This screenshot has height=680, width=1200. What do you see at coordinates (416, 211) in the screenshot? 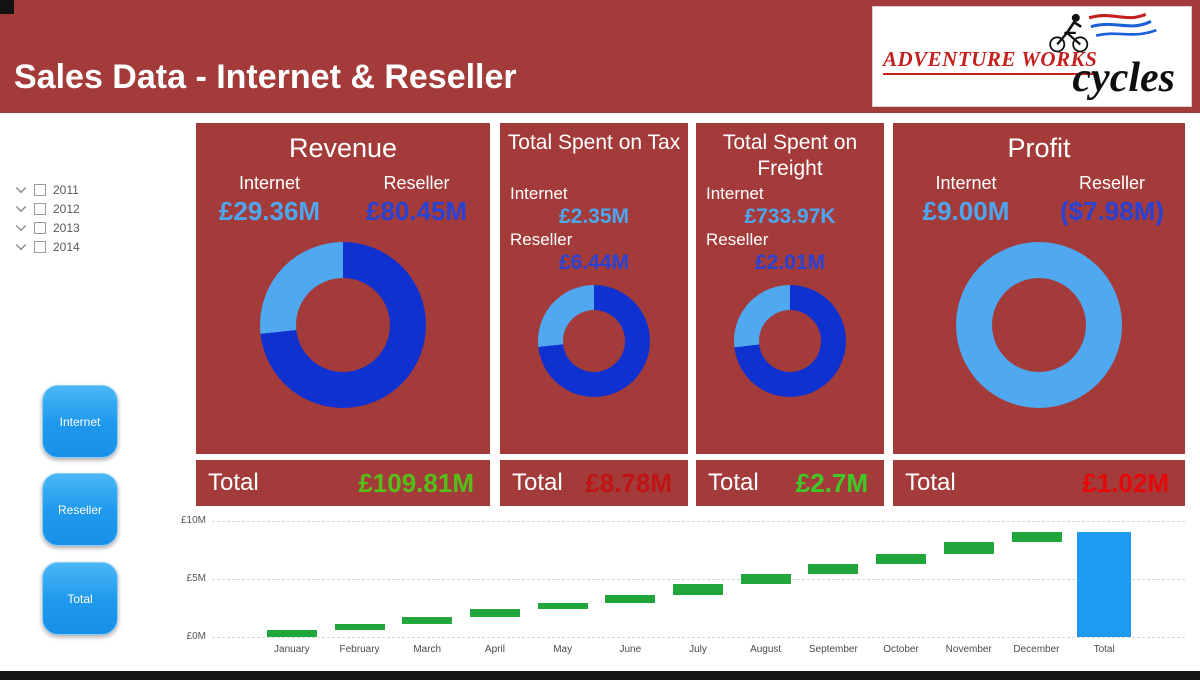
I see `reseller-value: £80.45M` at bounding box center [416, 211].